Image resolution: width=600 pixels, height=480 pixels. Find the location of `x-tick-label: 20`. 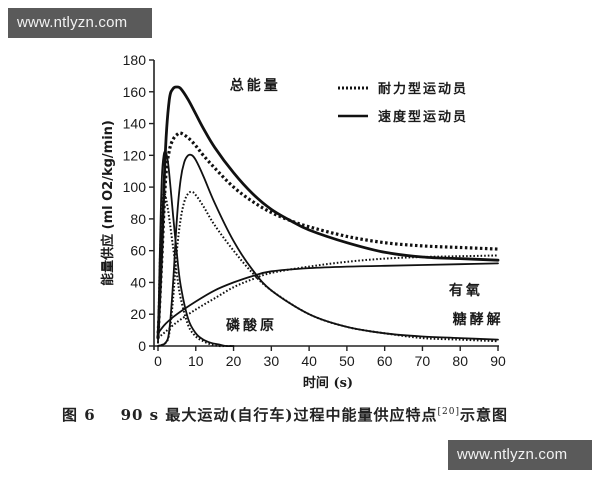

x-tick-label: 20 is located at coordinates (234, 361).